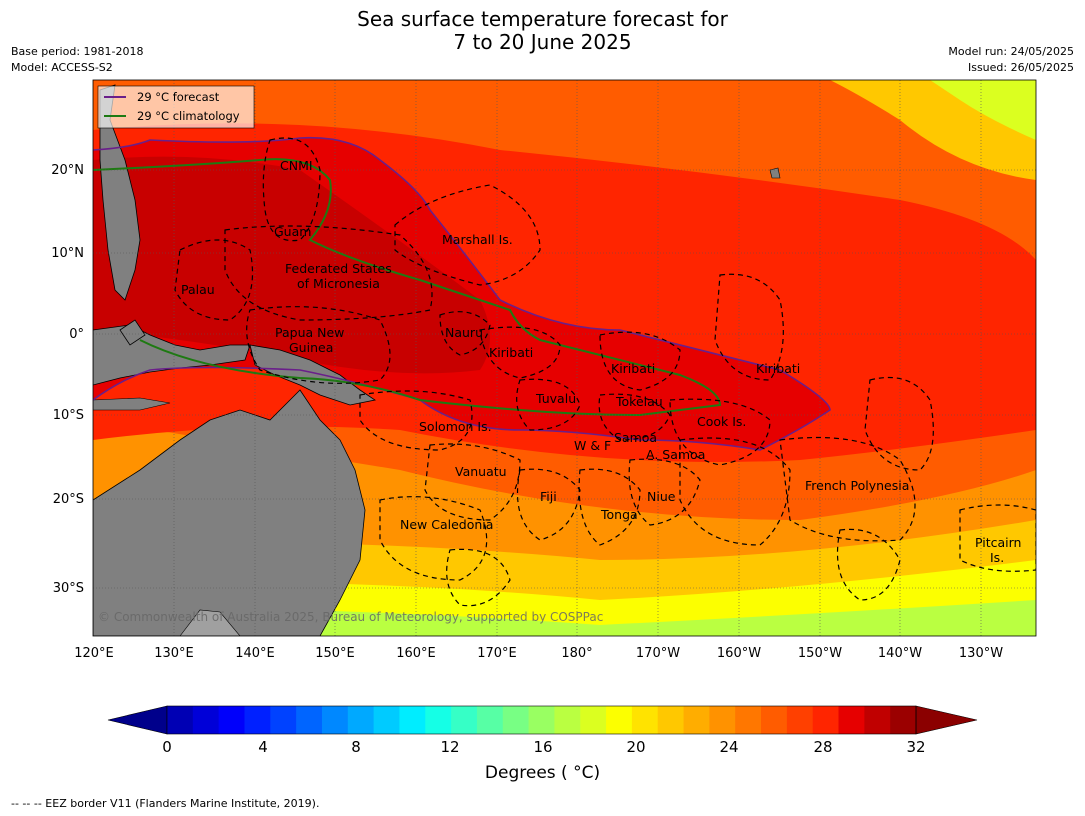  I want to click on label-french-polynesia: French Polynesia, so click(857, 485).